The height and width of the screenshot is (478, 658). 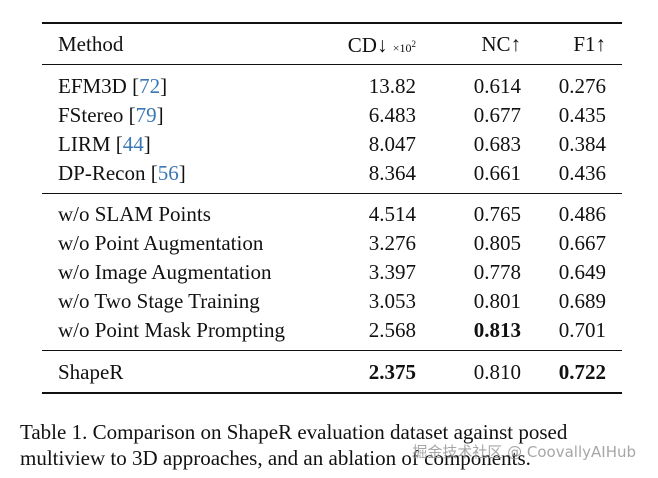 What do you see at coordinates (582, 115) in the screenshot?
I see `f1-value: 0.435` at bounding box center [582, 115].